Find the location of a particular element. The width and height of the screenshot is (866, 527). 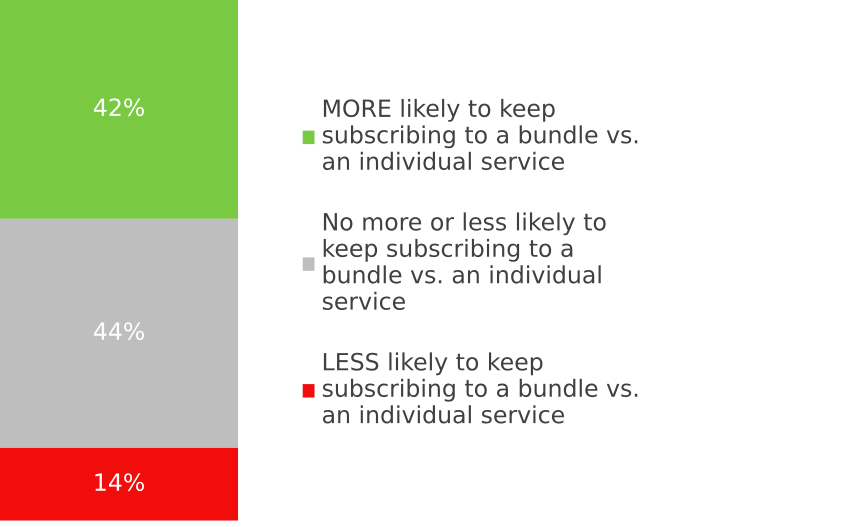

data-label: 14% is located at coordinates (119, 482).